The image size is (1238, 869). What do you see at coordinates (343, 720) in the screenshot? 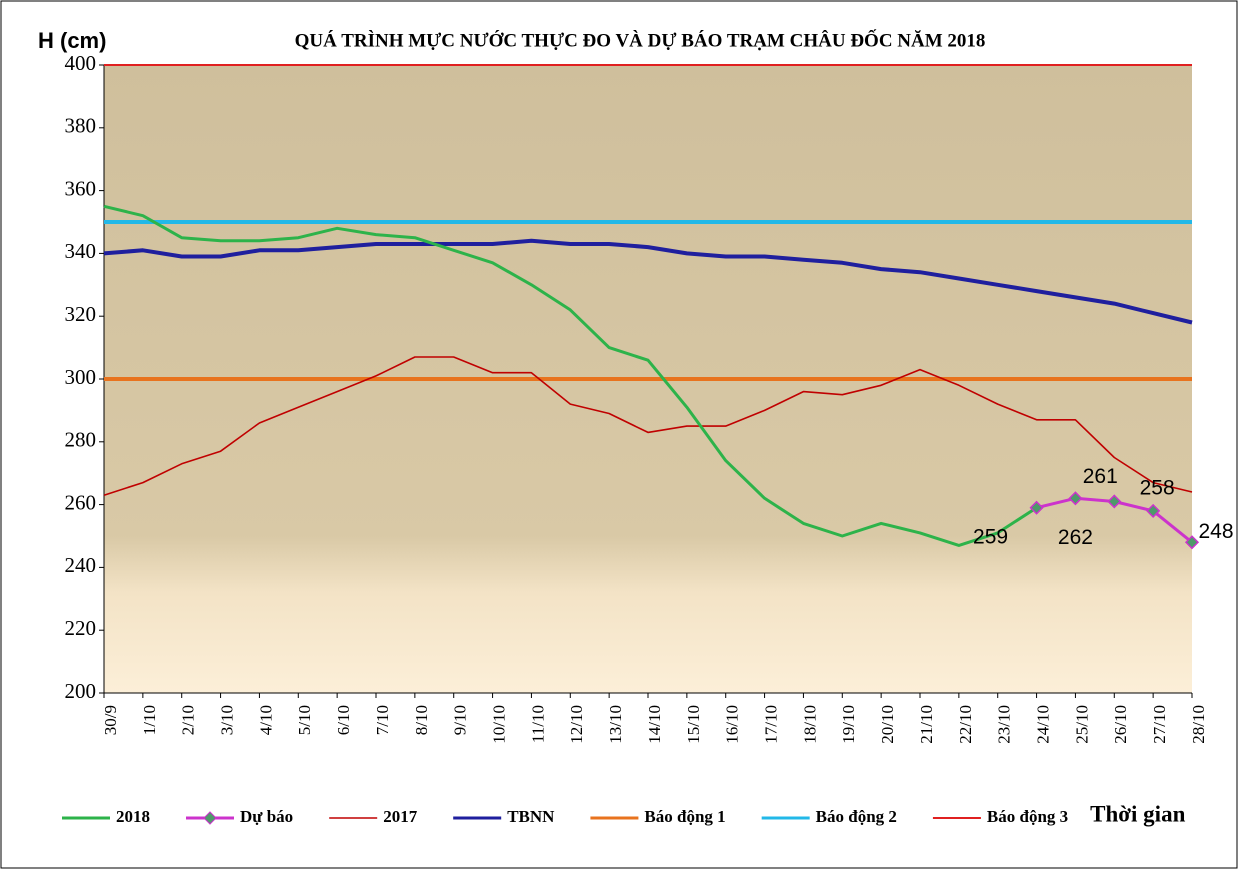
I see `x-tick-label: 6/10` at bounding box center [343, 720].